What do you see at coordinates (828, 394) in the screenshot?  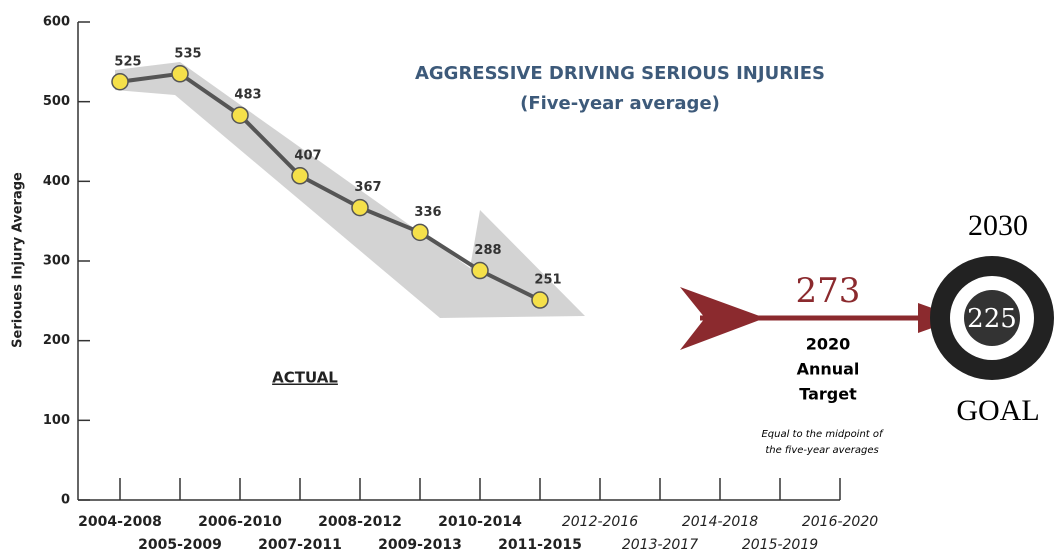 I see `target-label: Target` at bounding box center [828, 394].